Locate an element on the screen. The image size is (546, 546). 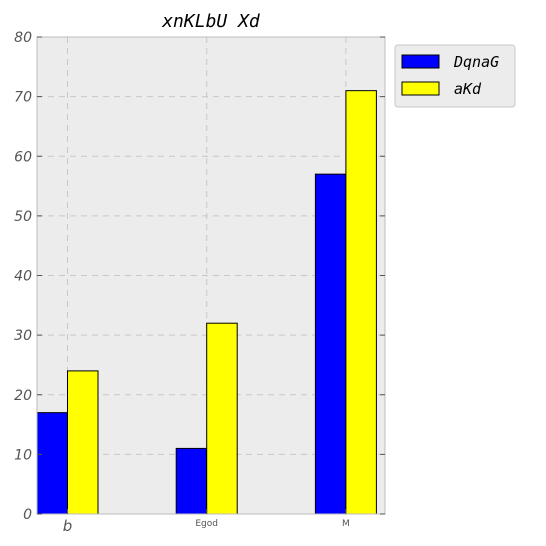
x-axis: b Egod M is located at coordinates (206, 522).